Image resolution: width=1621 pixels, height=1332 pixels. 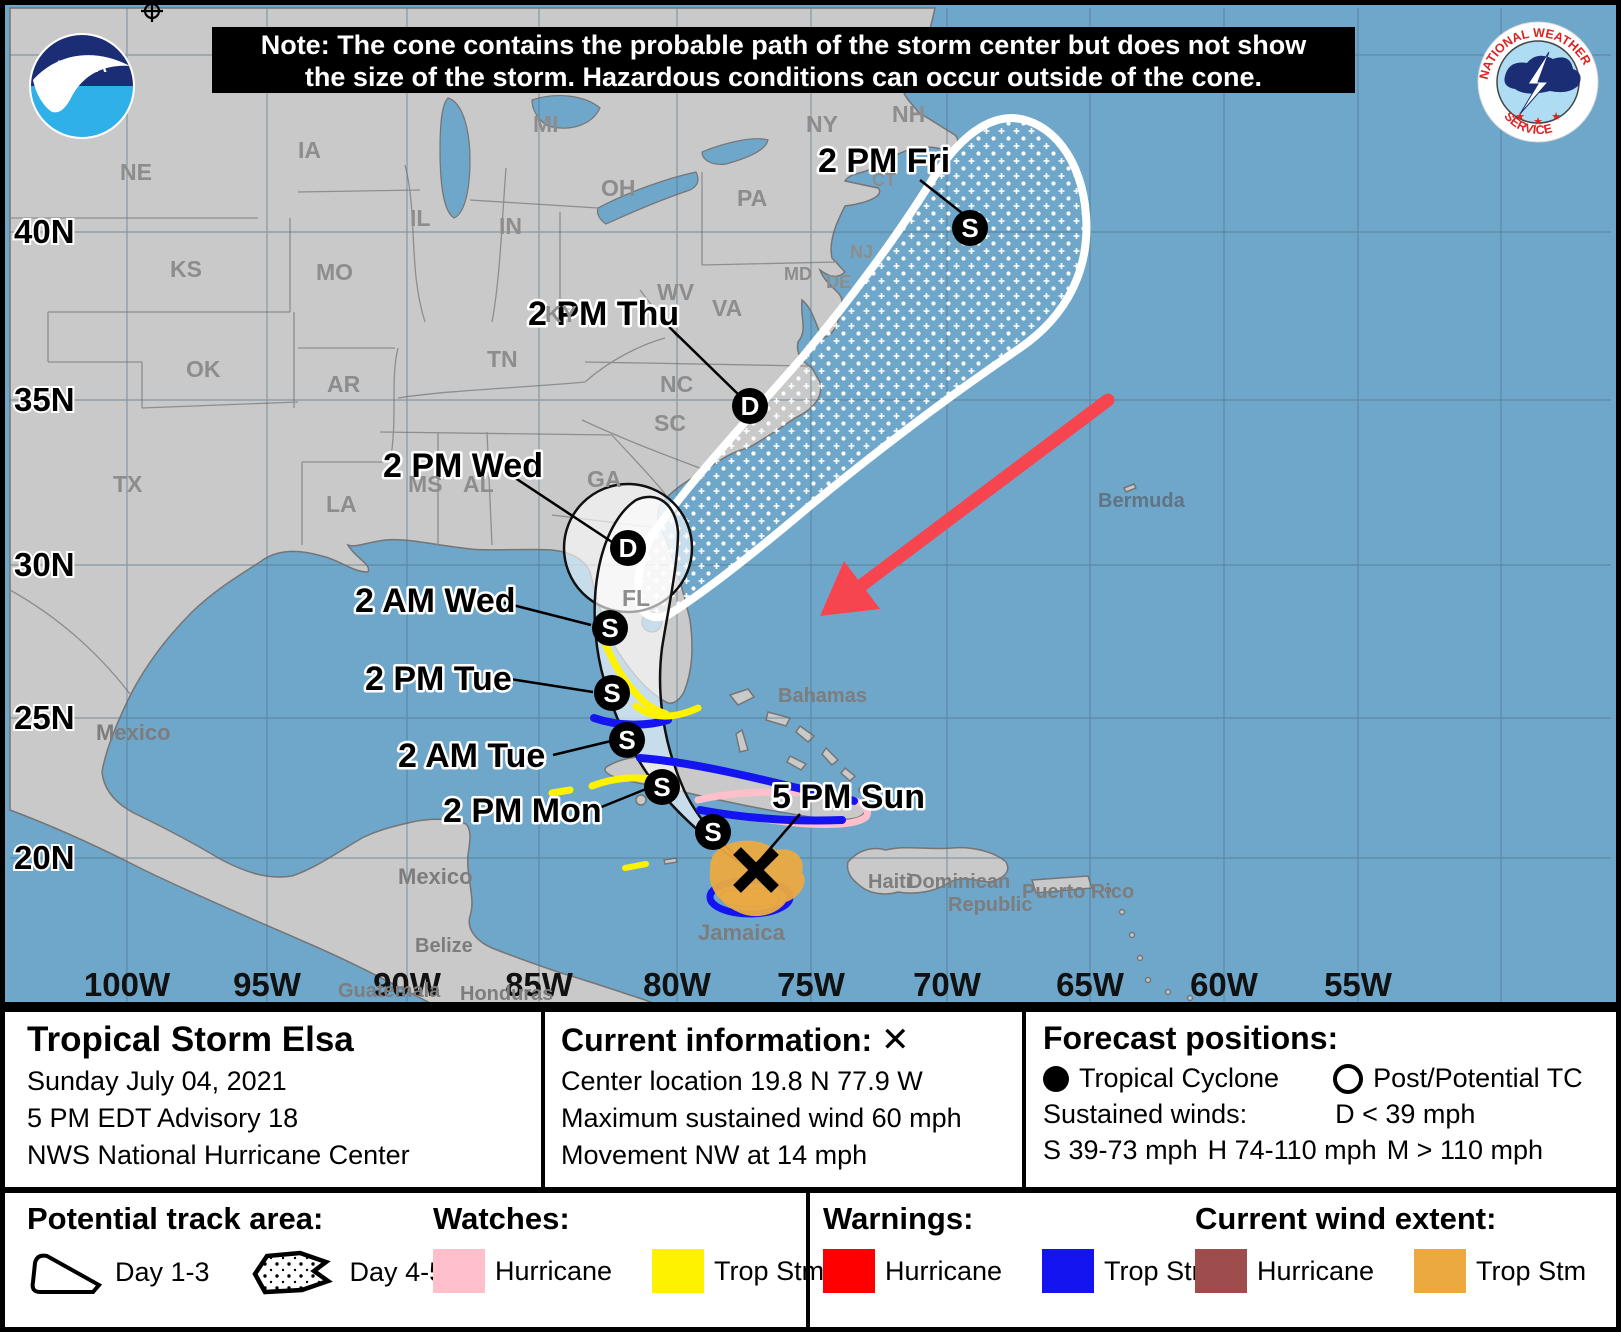 What do you see at coordinates (44, 857) in the screenshot?
I see `svg-text: 20N` at bounding box center [44, 857].